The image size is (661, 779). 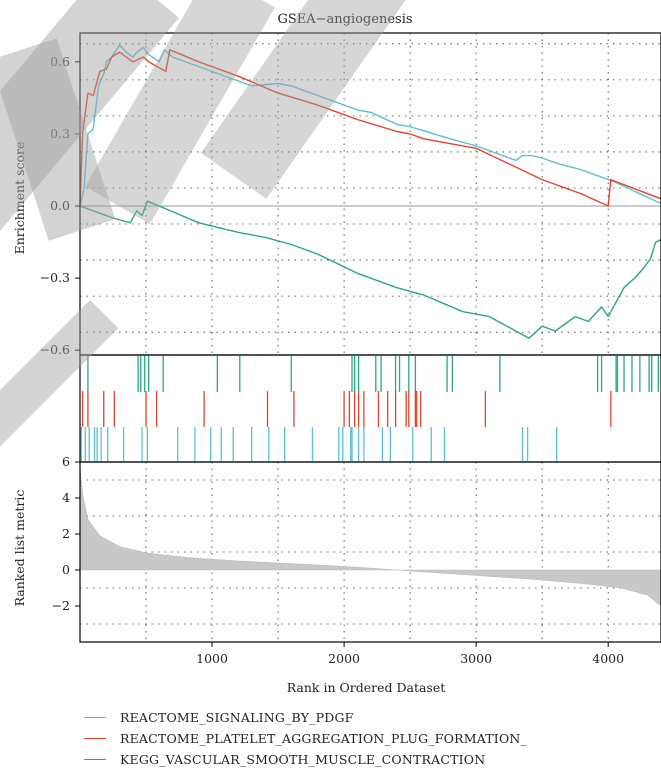 What do you see at coordinates (55, 277) in the screenshot?
I see `y-tick-label: −0.3` at bounding box center [55, 277].